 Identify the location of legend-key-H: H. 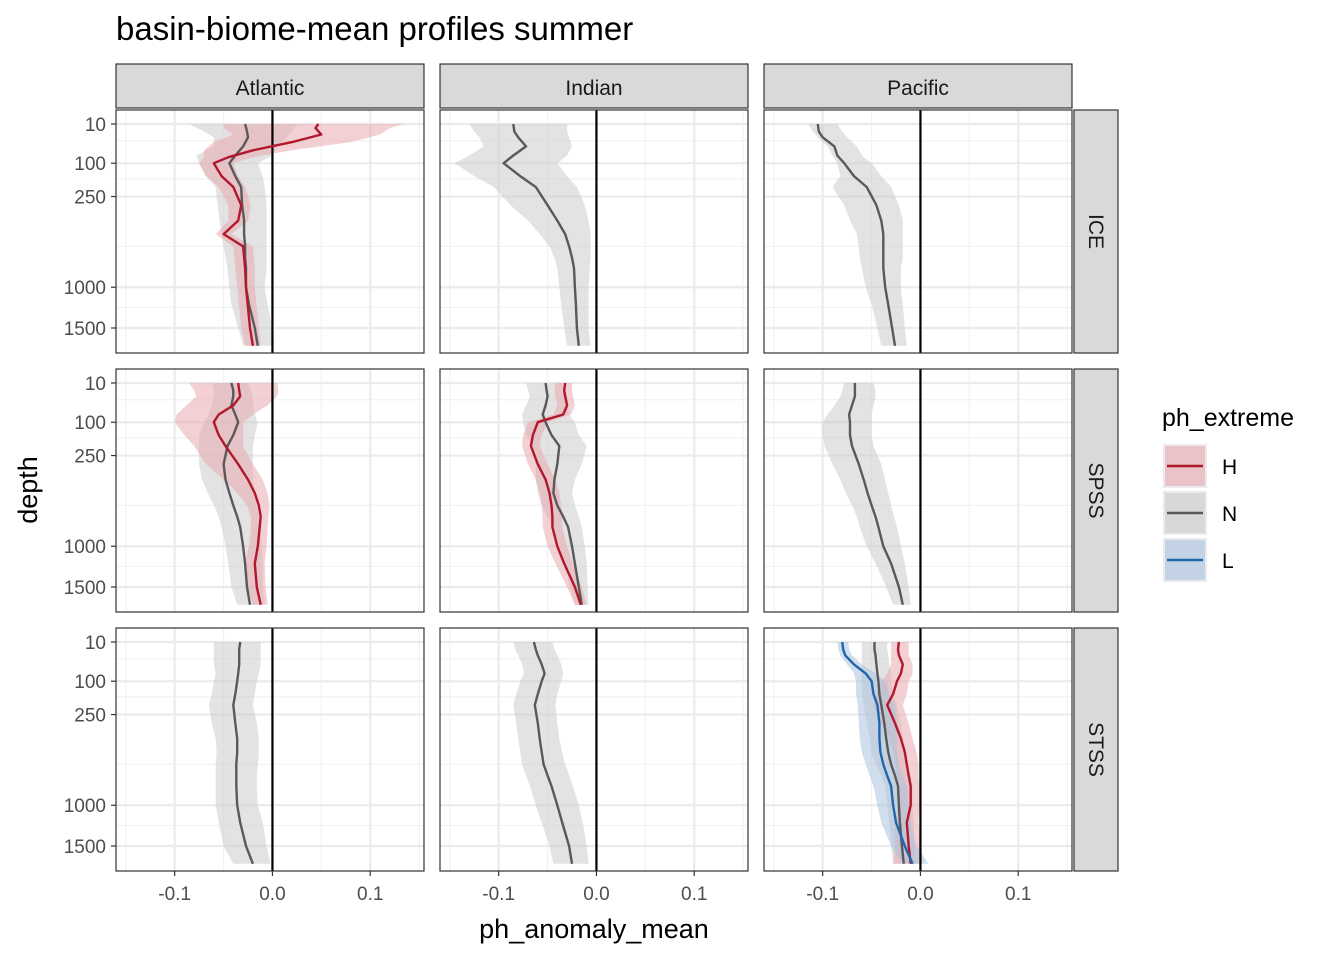
(1200, 466).